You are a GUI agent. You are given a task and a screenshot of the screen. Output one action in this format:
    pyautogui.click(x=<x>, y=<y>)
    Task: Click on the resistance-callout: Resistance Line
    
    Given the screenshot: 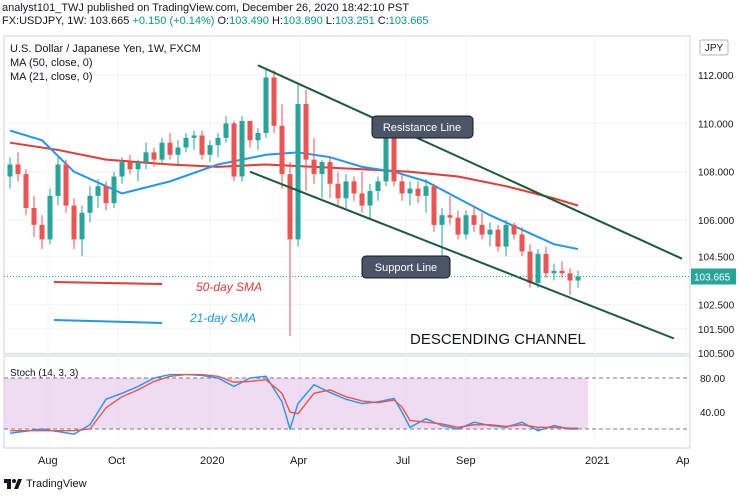 What is the action you would take?
    pyautogui.click(x=422, y=127)
    